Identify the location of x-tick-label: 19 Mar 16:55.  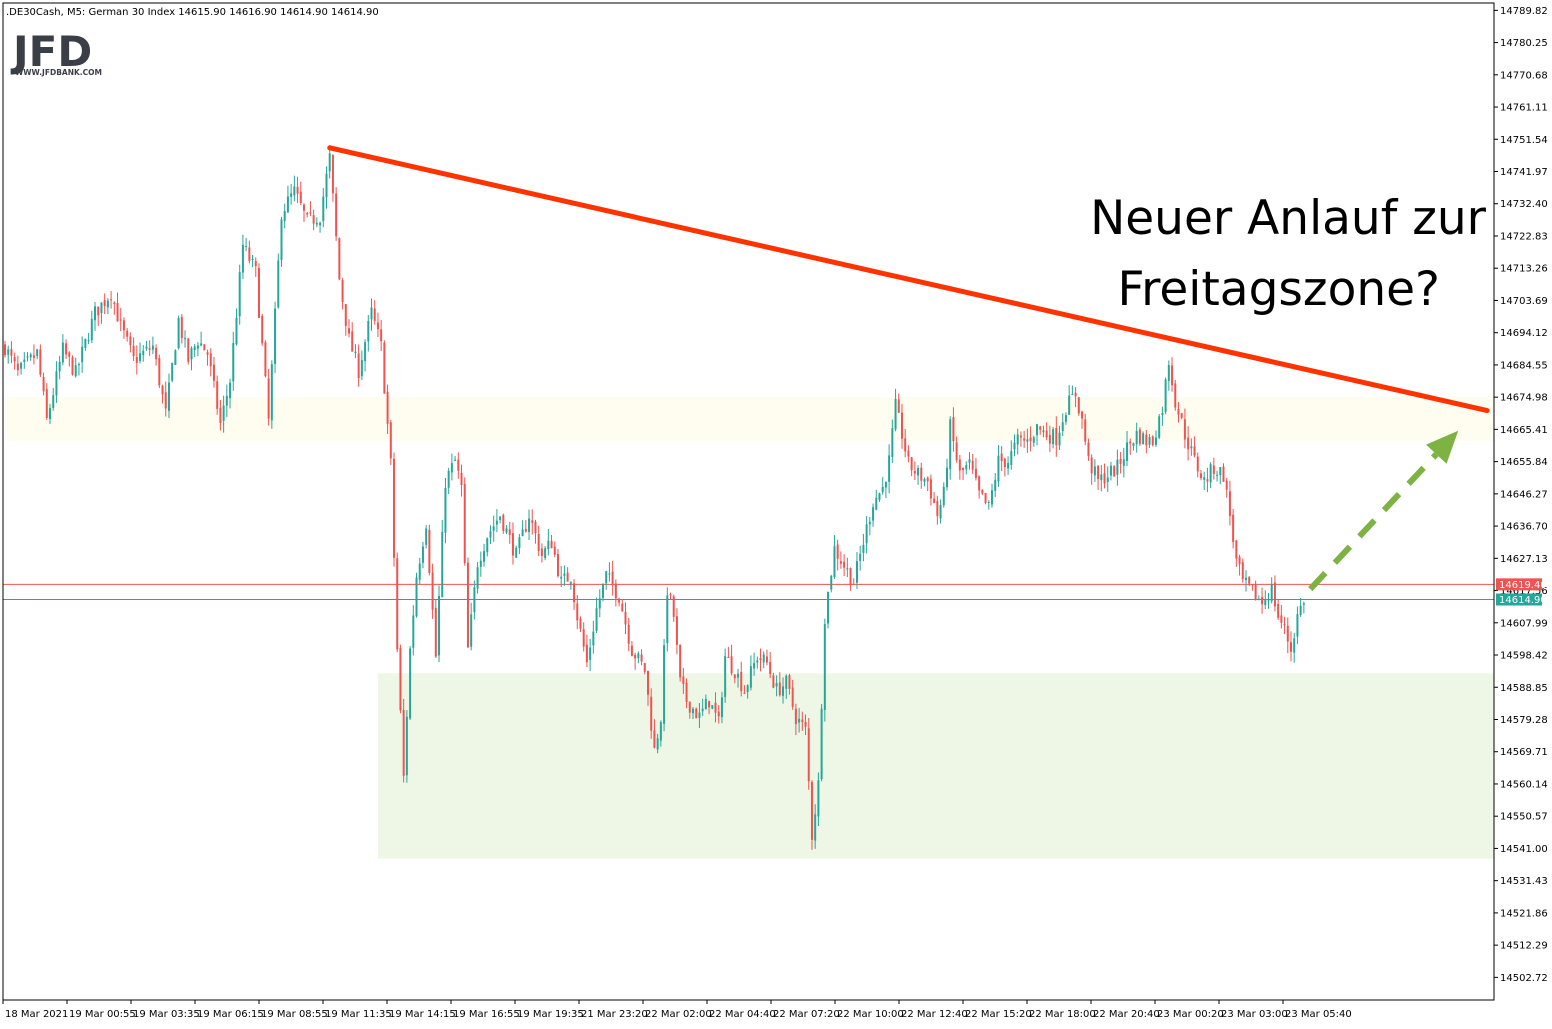
(486, 1014).